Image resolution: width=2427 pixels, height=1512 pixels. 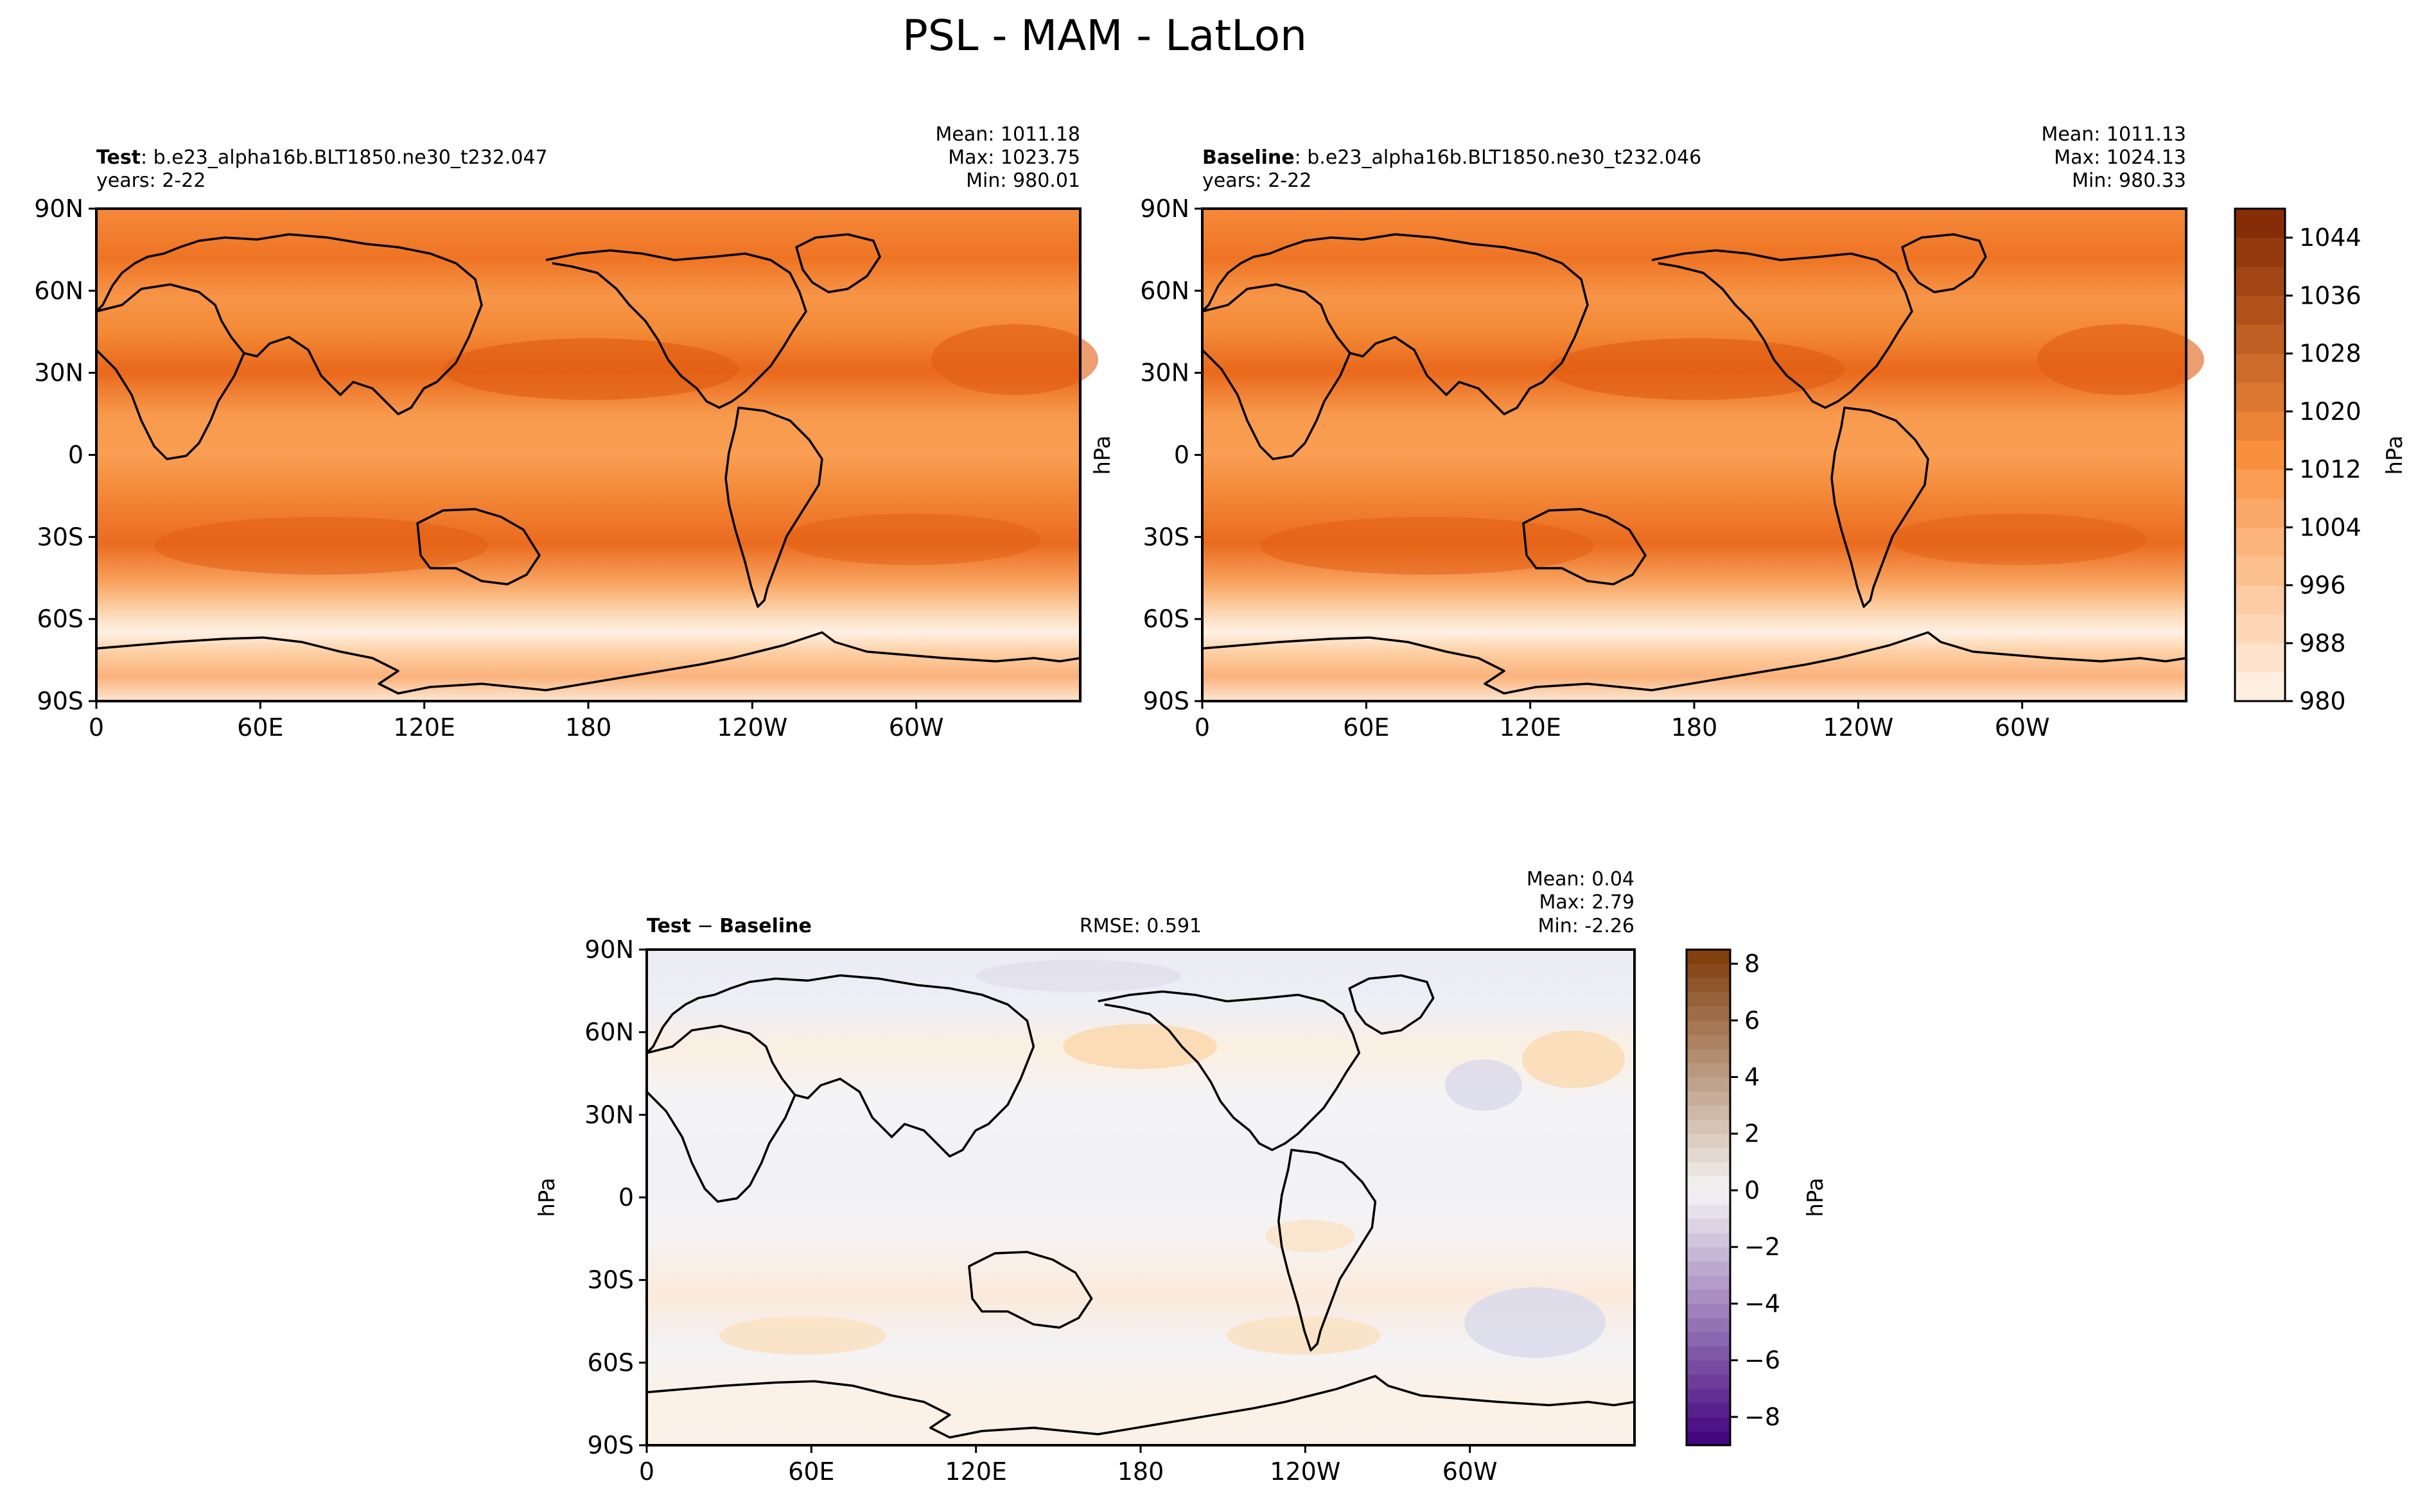 I want to click on diff-rmse: RMSE: 0.591, so click(x=1141, y=926).